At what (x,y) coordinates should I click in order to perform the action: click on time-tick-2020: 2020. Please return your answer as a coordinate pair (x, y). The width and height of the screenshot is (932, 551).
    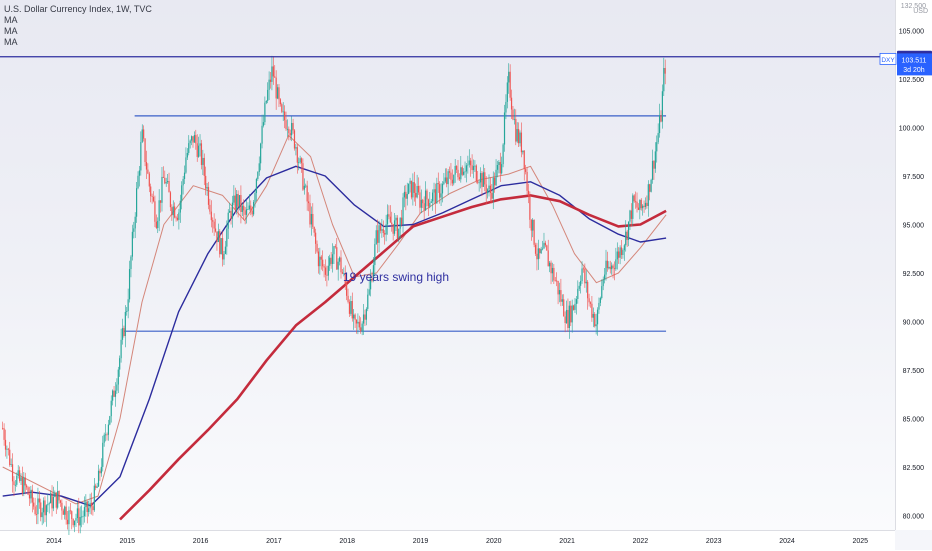
    Looking at the image, I should click on (494, 541).